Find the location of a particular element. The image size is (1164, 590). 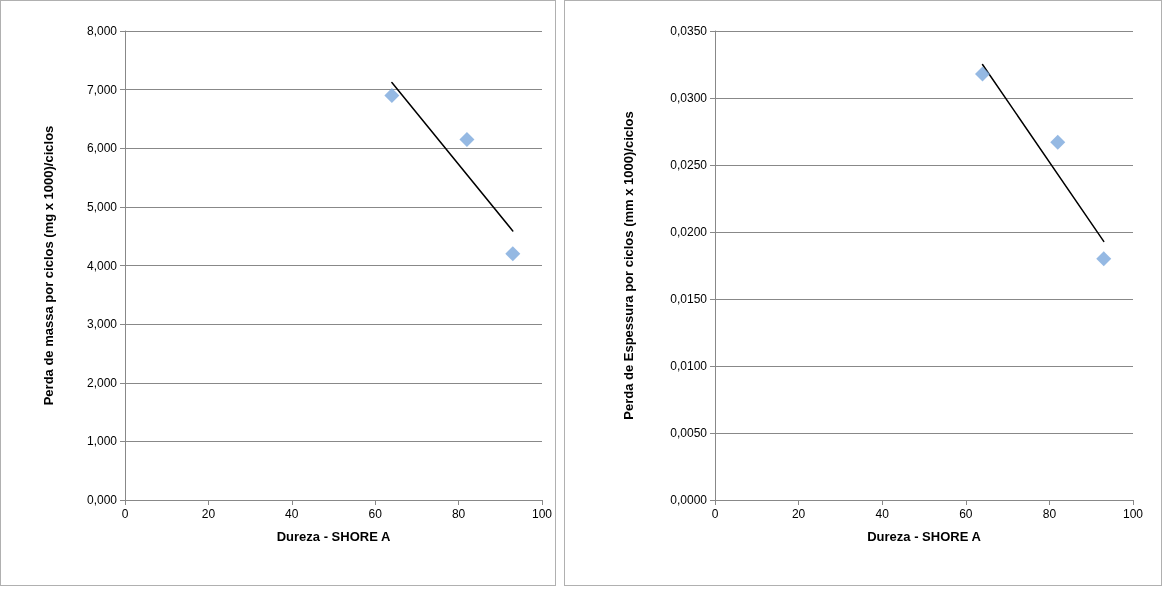

y-tick-label: 7,000 is located at coordinates (102, 89).